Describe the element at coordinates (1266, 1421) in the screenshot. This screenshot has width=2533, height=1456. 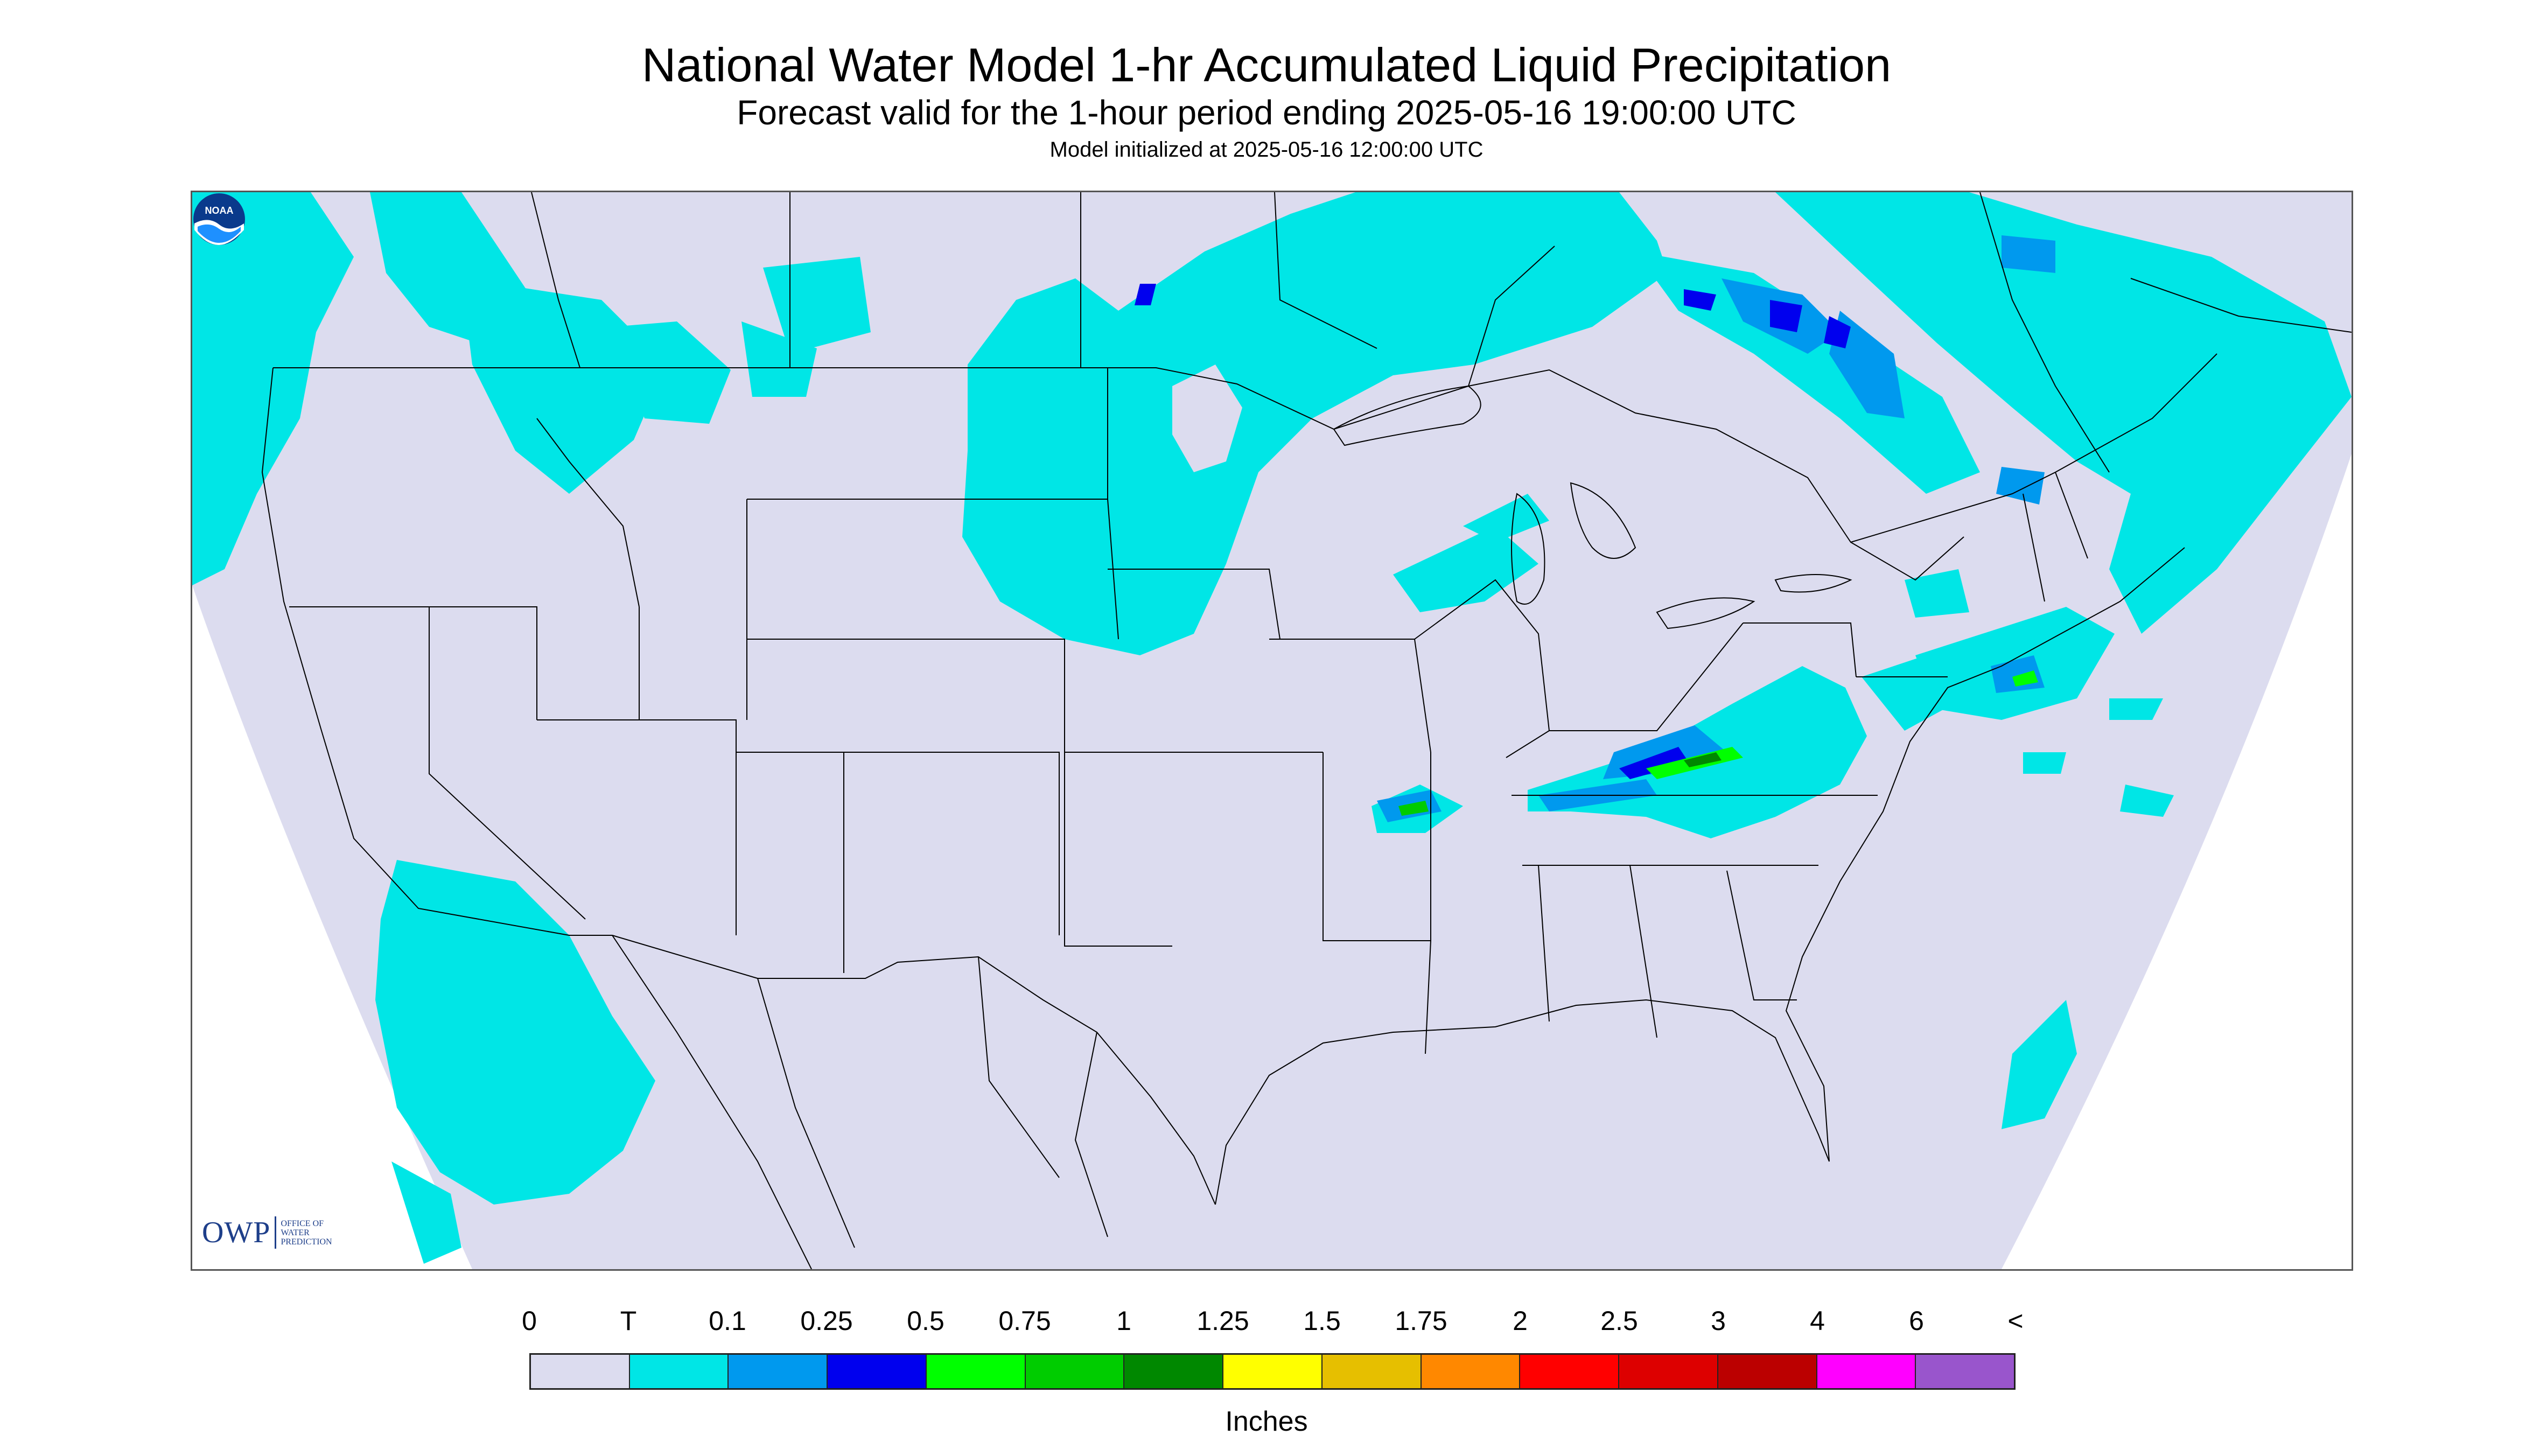
I see `legend-units: Inches` at that location.